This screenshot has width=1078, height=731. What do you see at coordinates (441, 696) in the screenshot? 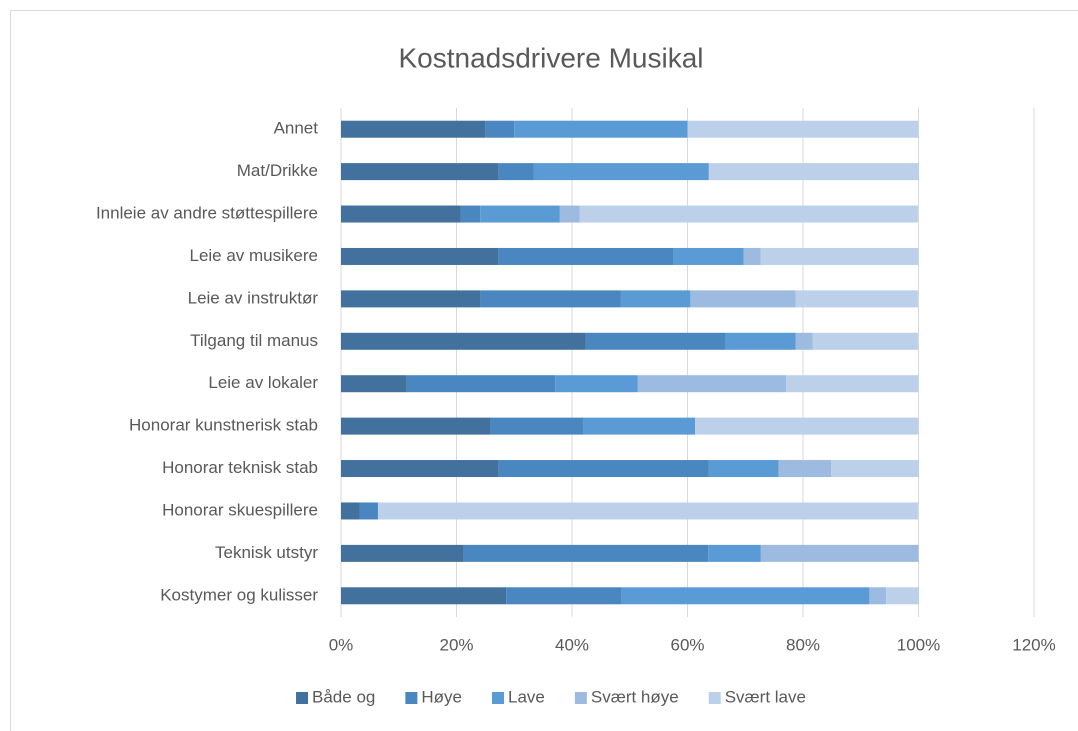
I see `legend-label: Høye` at bounding box center [441, 696].